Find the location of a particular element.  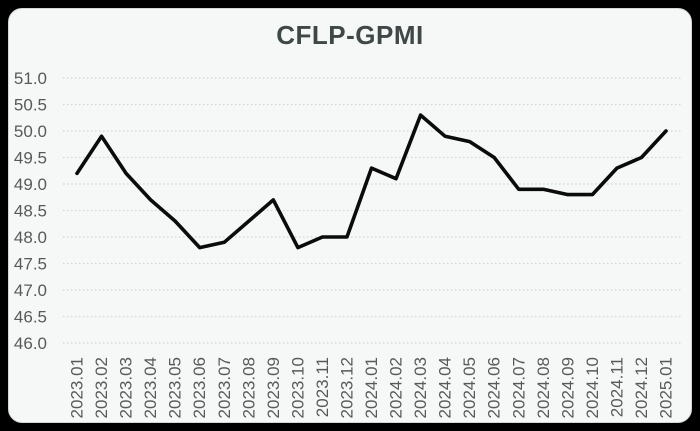

x-tick-label: 2024.07 is located at coordinates (518, 387).